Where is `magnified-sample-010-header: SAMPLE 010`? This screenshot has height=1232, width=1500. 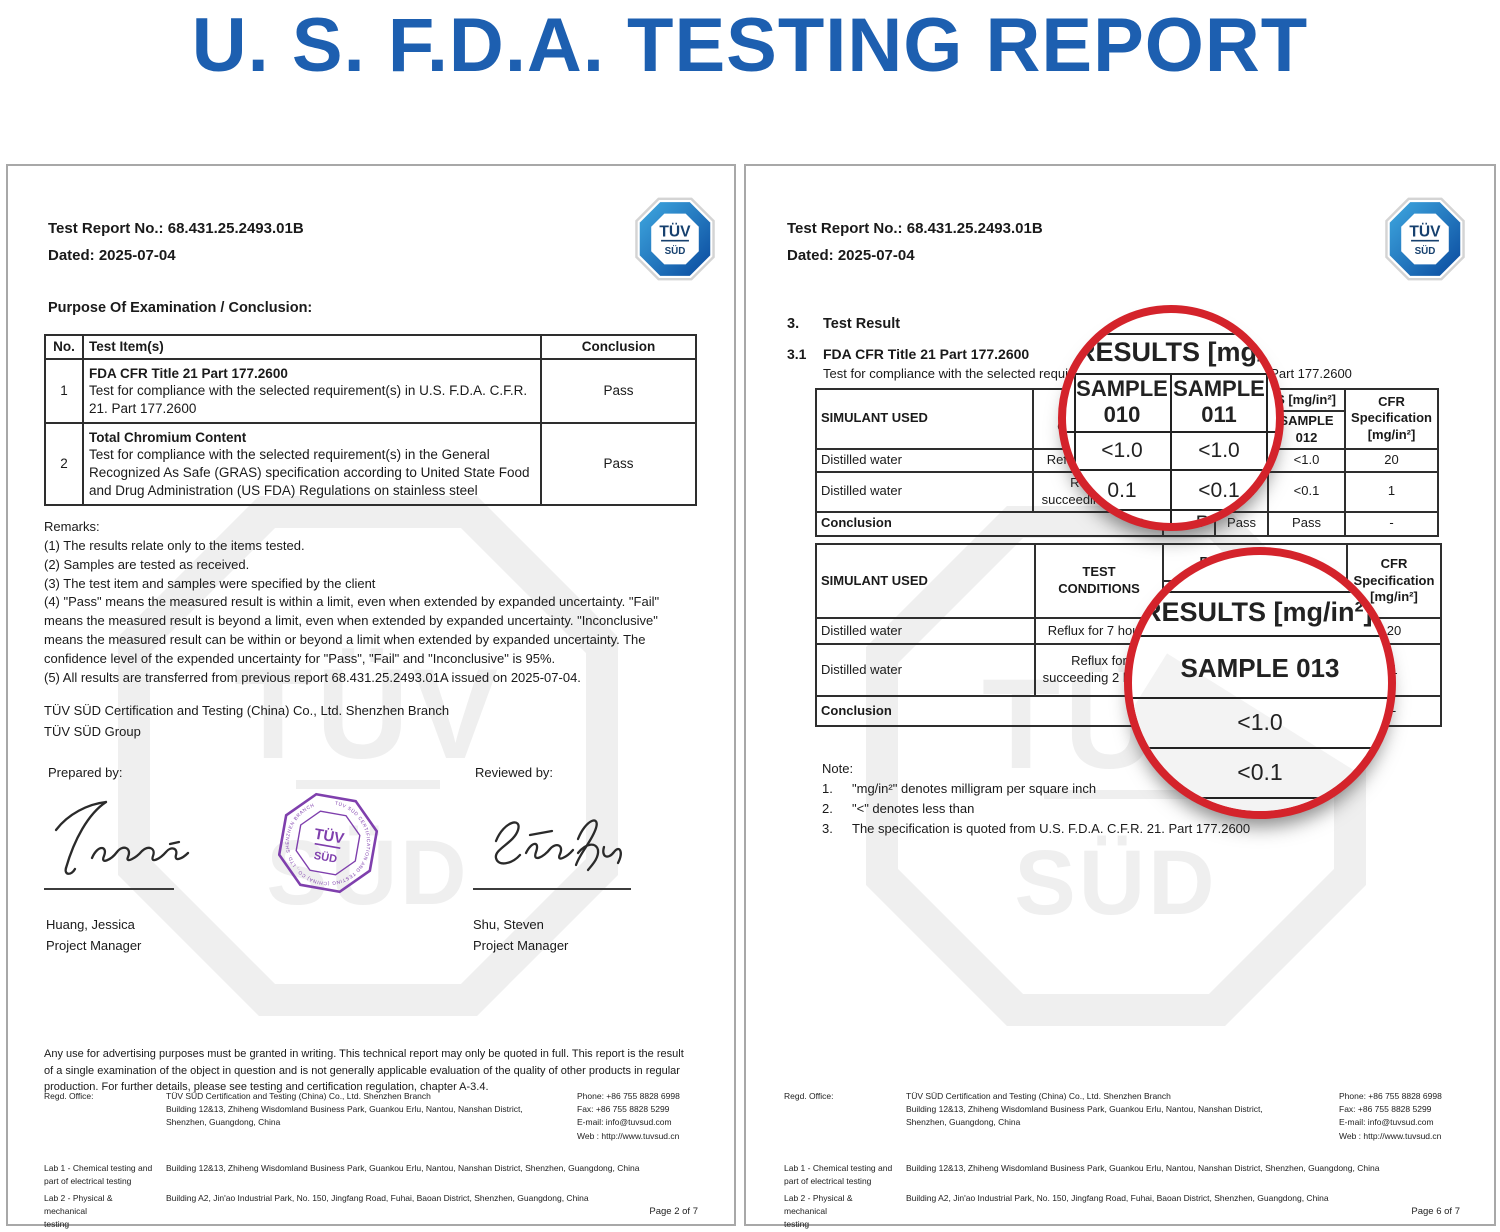 magnified-sample-010-header: SAMPLE 010 is located at coordinates (1122, 402).